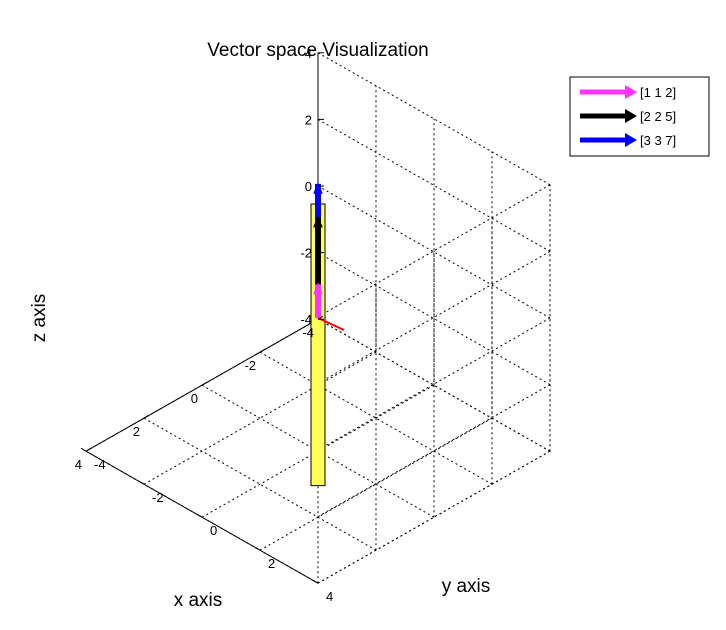  I want to click on y-tick-label: 2, so click(271, 563).